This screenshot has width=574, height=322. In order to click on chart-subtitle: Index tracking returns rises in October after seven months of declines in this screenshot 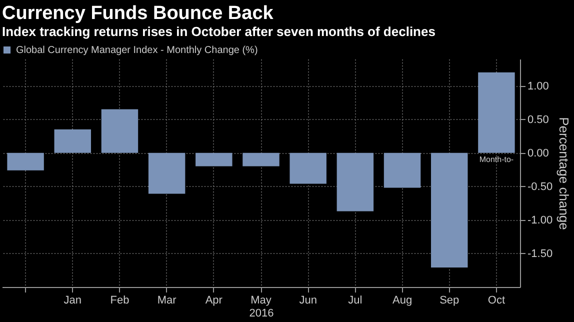, I will do `click(219, 31)`.